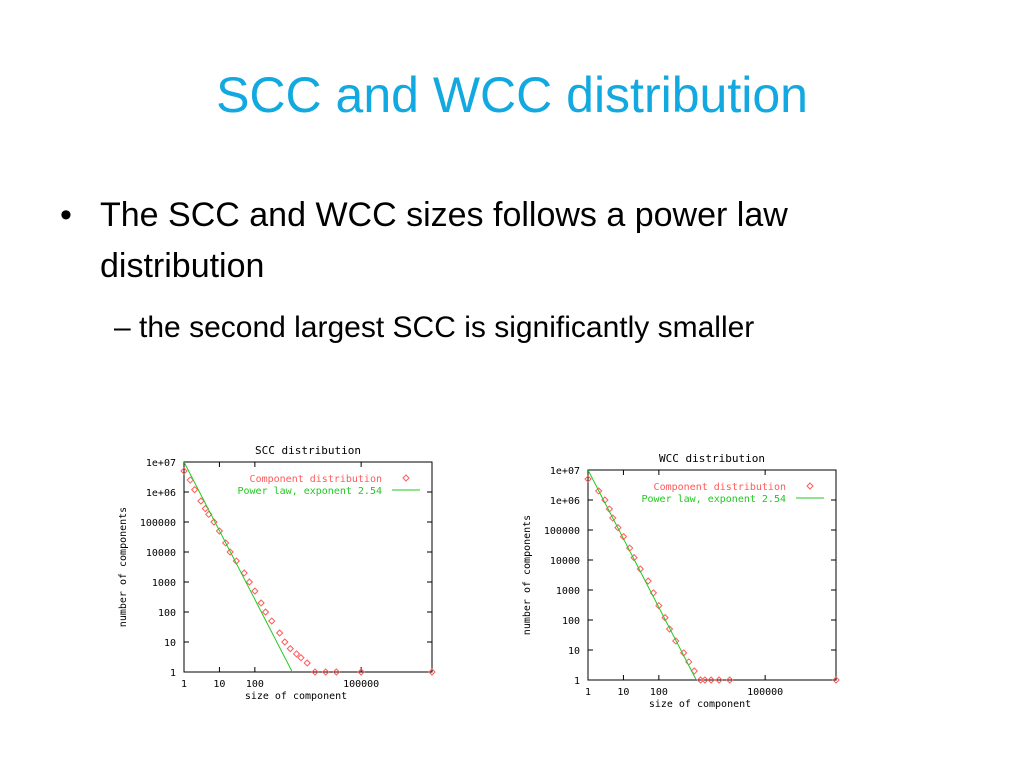  I want to click on wcc-y-tick-label: 100000, so click(562, 531).